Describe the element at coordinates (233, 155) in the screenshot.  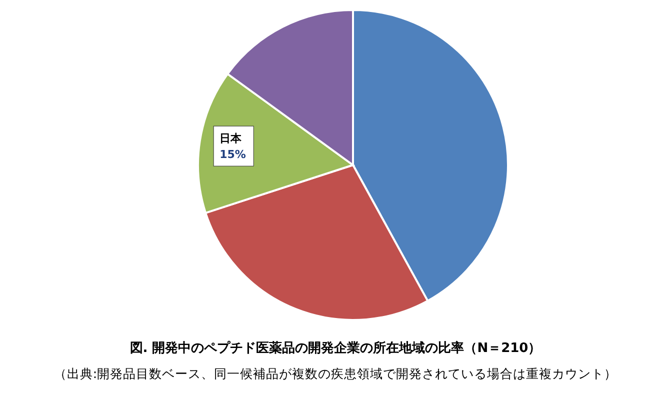
I see `data-label: 15%` at that location.